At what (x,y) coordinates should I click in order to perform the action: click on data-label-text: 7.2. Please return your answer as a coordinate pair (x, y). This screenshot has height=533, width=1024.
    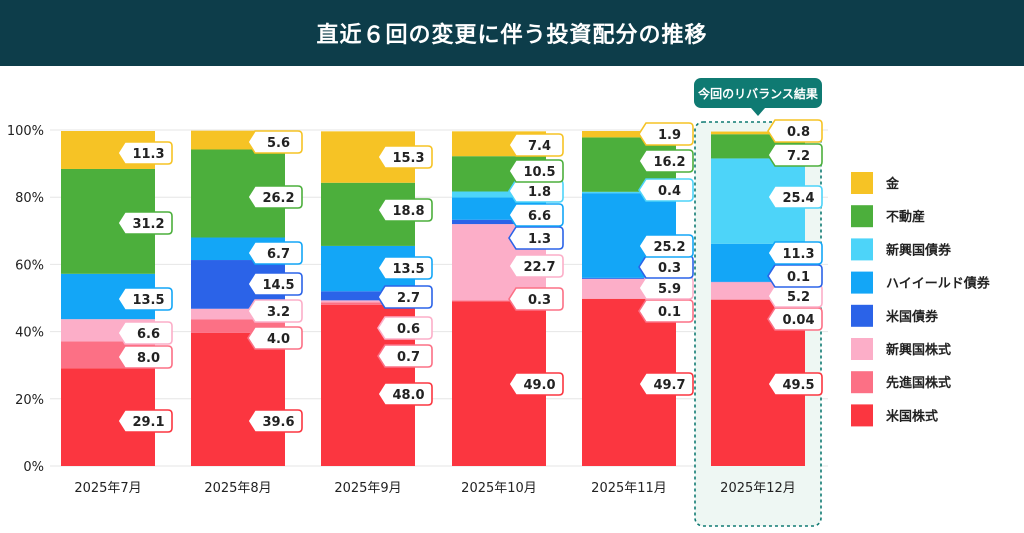
    Looking at the image, I should click on (798, 156).